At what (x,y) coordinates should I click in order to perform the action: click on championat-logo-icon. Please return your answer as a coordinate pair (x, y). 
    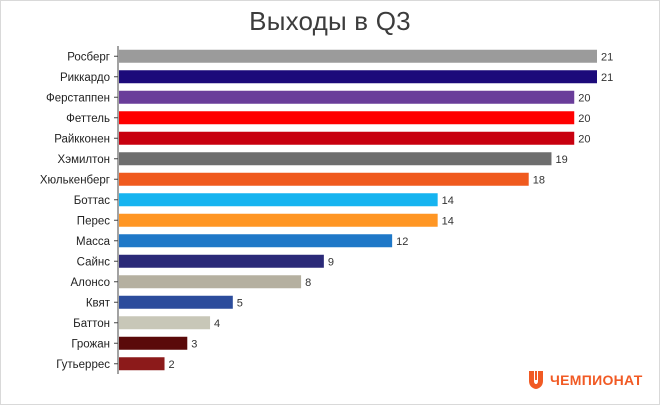
    Looking at the image, I should click on (536, 380).